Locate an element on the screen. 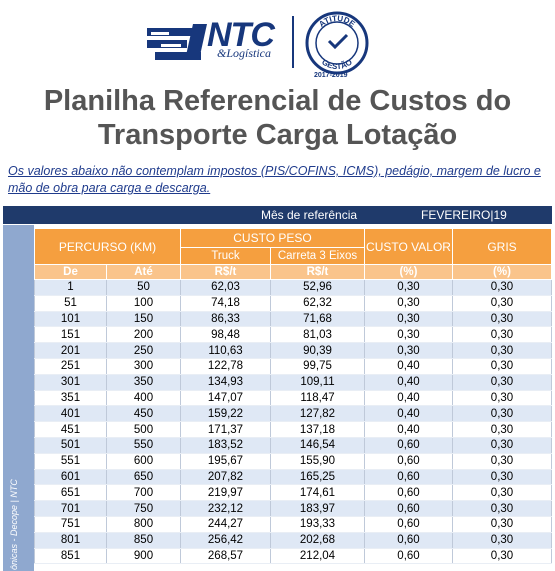  cell-truck: 244,27 is located at coordinates (225, 524).